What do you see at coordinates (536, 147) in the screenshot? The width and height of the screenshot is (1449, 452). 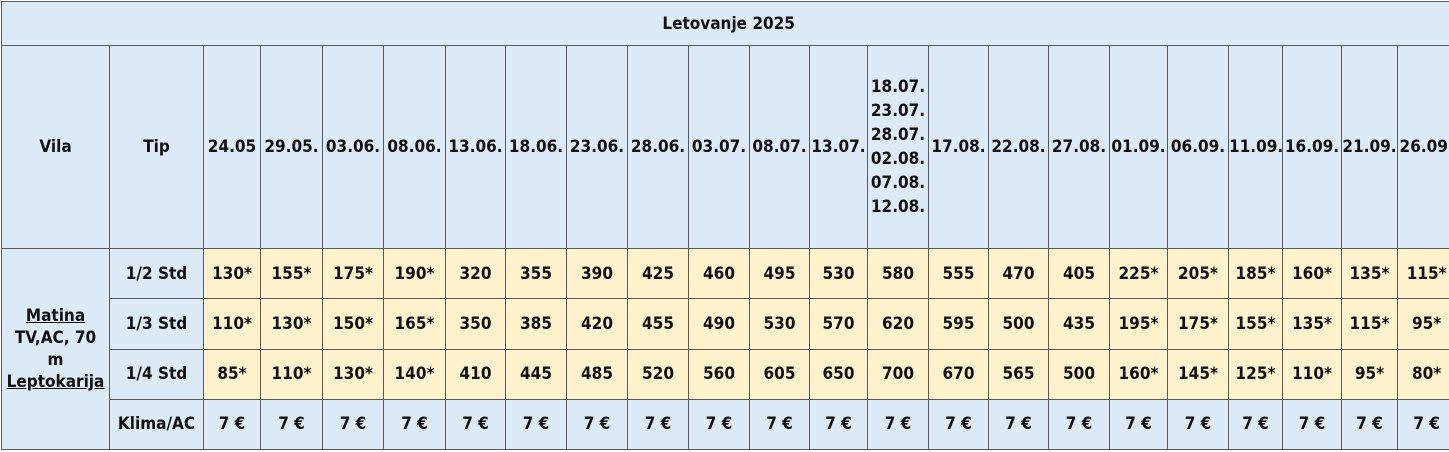 I see `header-date: 18.06.` at bounding box center [536, 147].